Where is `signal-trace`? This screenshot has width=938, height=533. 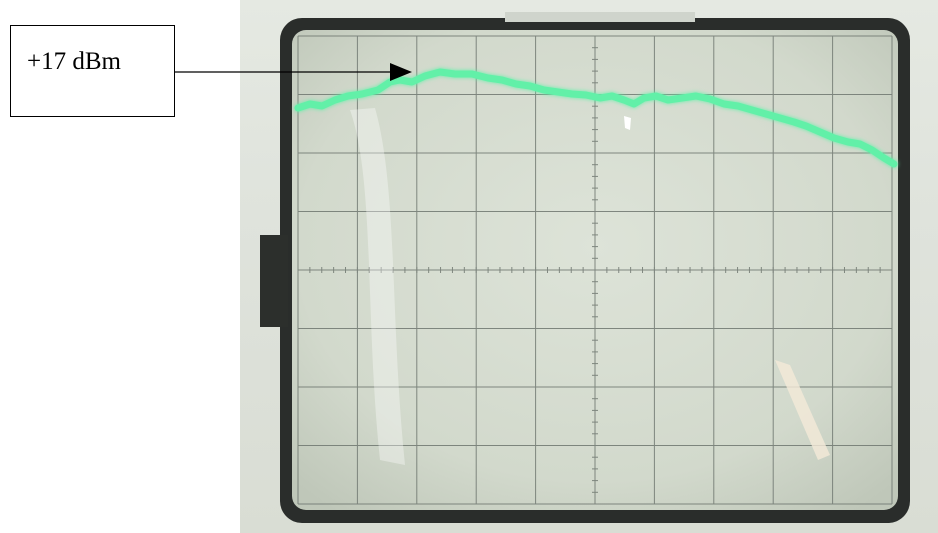 signal-trace is located at coordinates (596, 118).